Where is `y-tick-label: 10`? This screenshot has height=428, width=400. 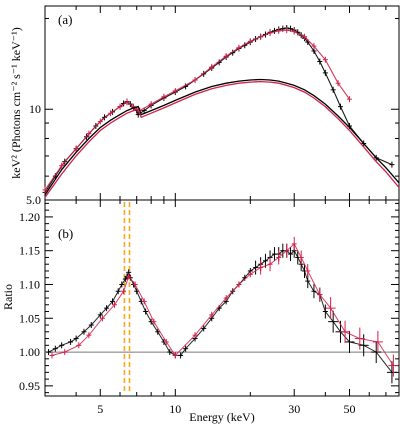 y-tick-label: 10 is located at coordinates (35, 109).